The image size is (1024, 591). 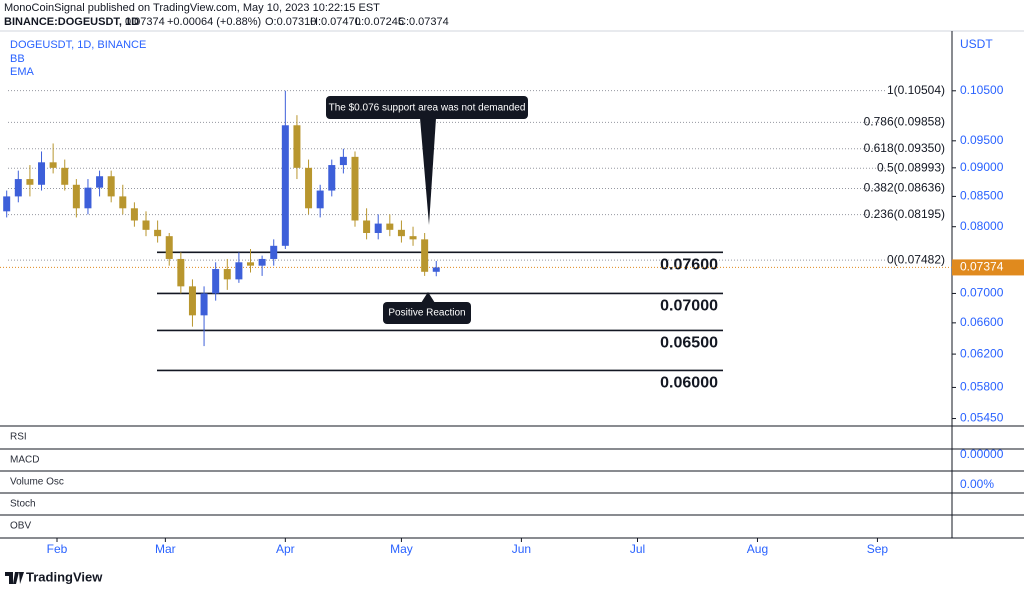 What do you see at coordinates (22, 72) in the screenshot?
I see `overlay-label: EMA` at bounding box center [22, 72].